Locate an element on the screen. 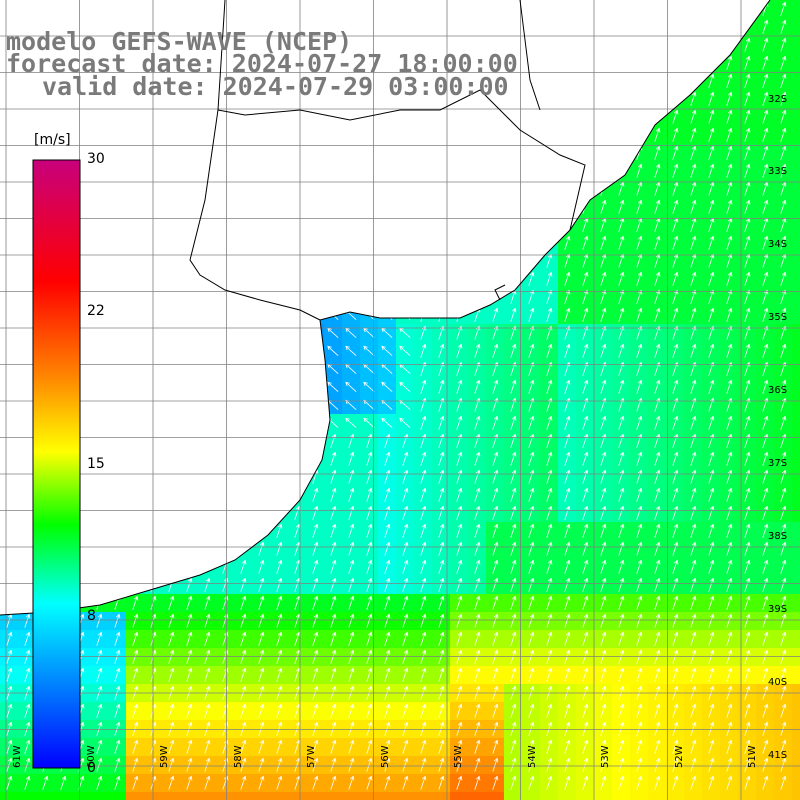 Image resolution: width=800 pixels, height=800 pixels. valid-date: valid date: 2024-07-29 03:00:00 is located at coordinates (275, 86).